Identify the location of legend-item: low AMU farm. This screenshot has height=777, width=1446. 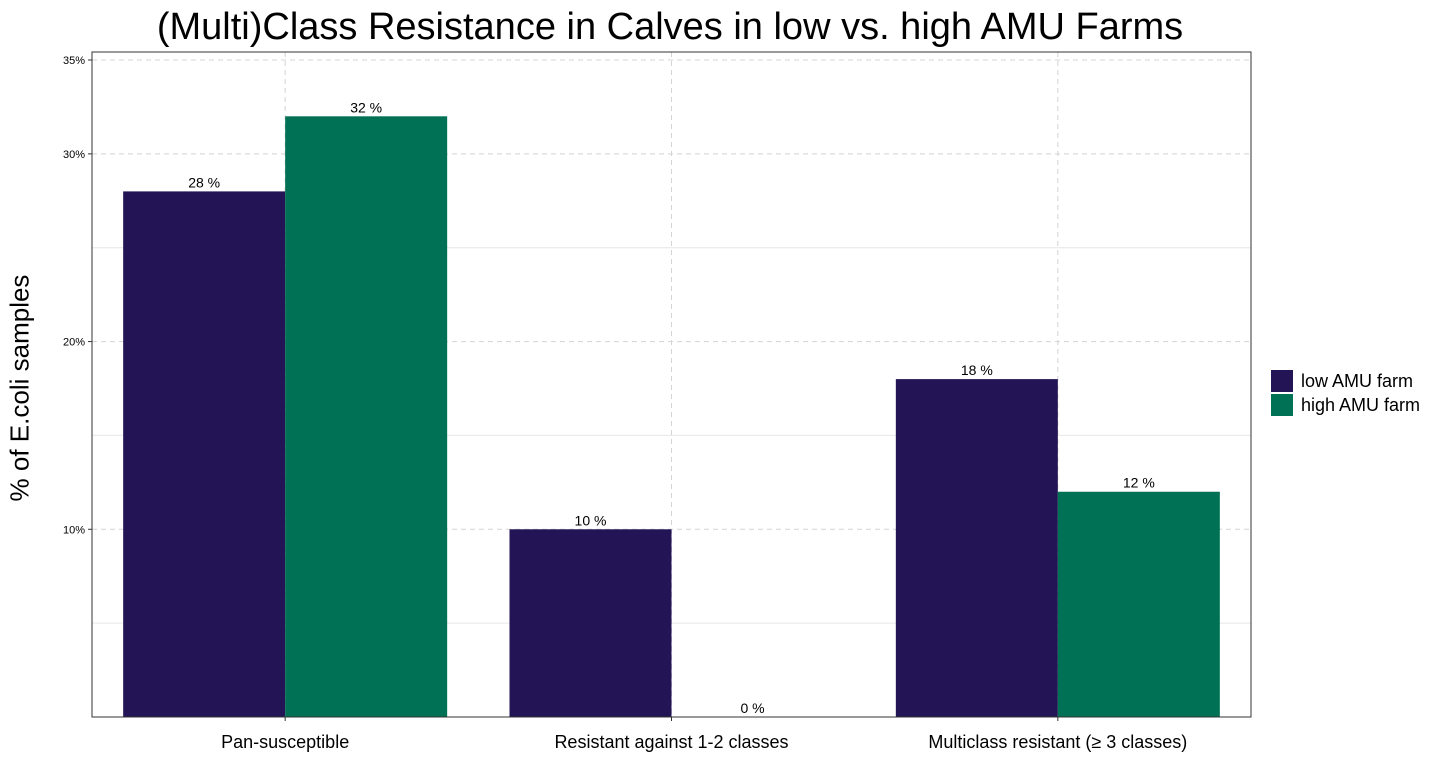
(1345, 381).